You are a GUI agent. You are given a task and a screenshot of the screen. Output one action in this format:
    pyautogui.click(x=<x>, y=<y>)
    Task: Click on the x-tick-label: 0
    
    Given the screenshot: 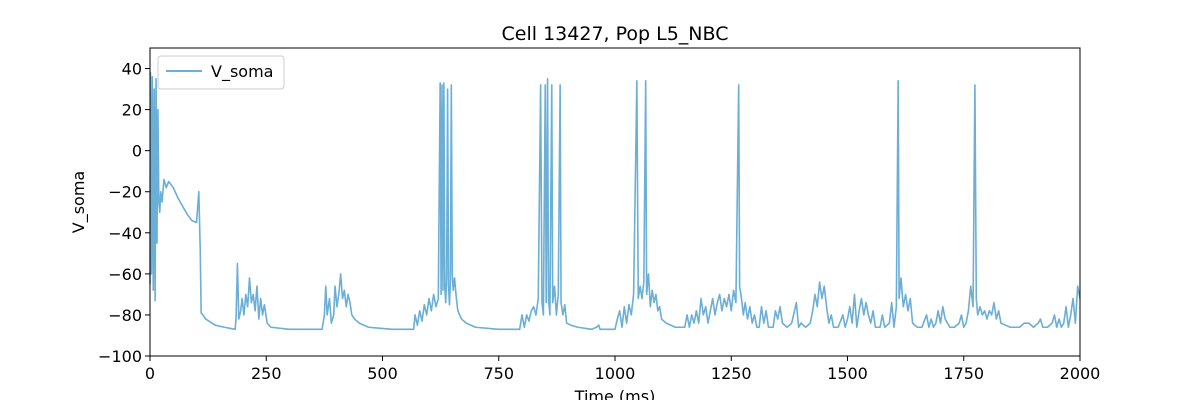 What is the action you would take?
    pyautogui.click(x=150, y=373)
    